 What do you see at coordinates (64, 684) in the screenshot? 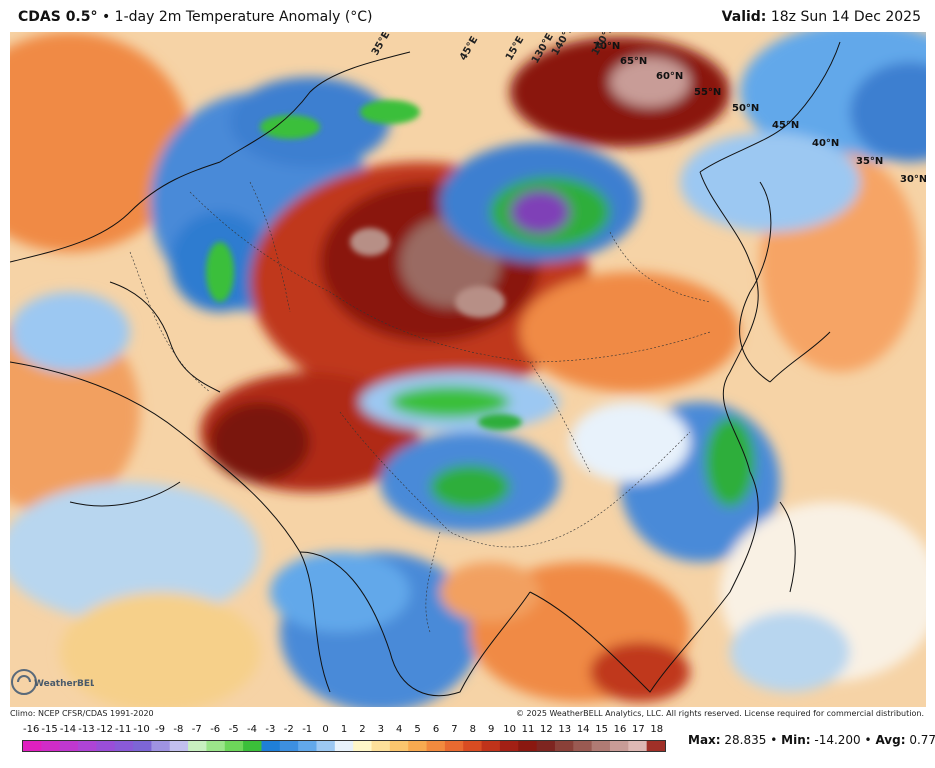
I see `logo-text: WeatherBELL` at bounding box center [64, 684].